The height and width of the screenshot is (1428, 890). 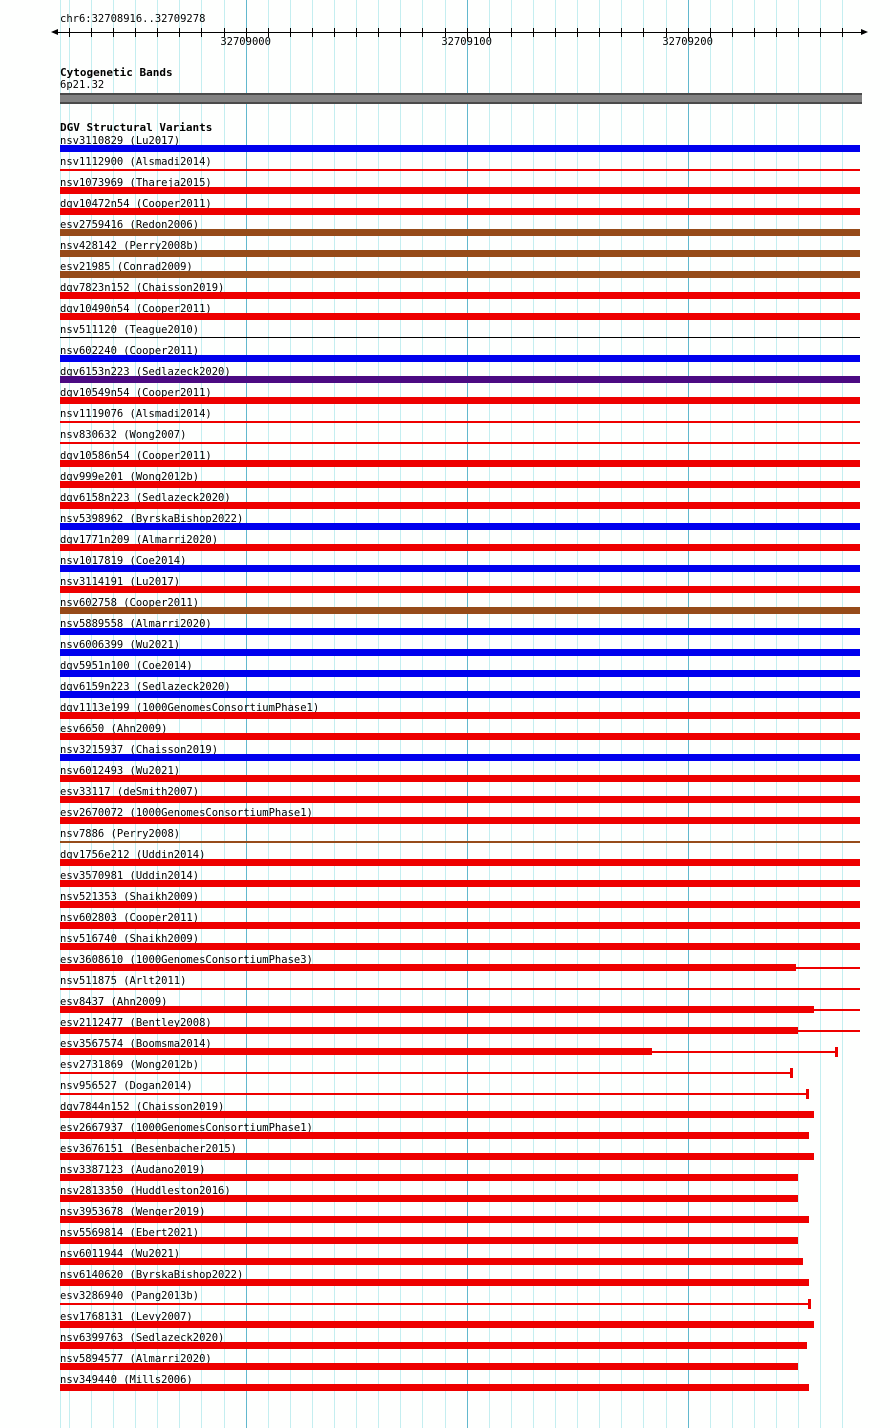 I want to click on variant-label: esv33117 (deSmith2007), so click(x=130, y=792).